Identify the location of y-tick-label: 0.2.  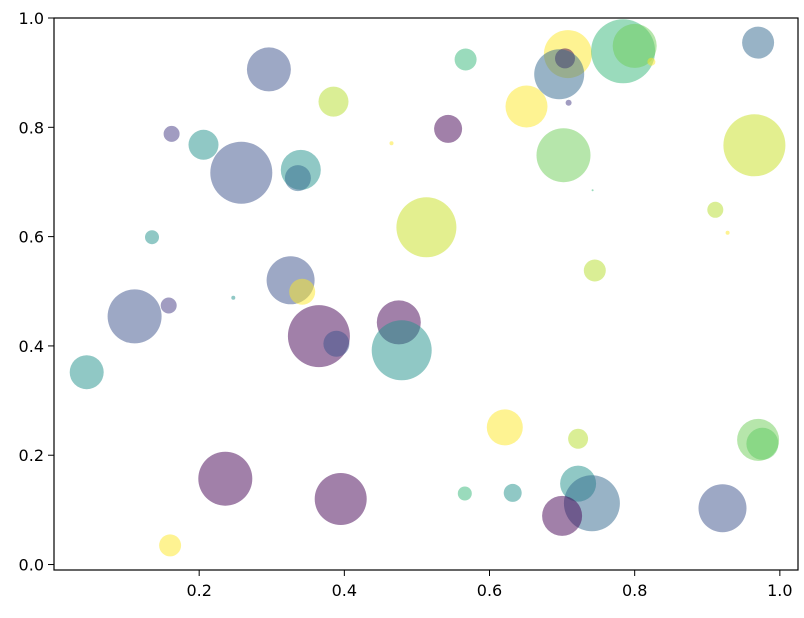
(31, 455).